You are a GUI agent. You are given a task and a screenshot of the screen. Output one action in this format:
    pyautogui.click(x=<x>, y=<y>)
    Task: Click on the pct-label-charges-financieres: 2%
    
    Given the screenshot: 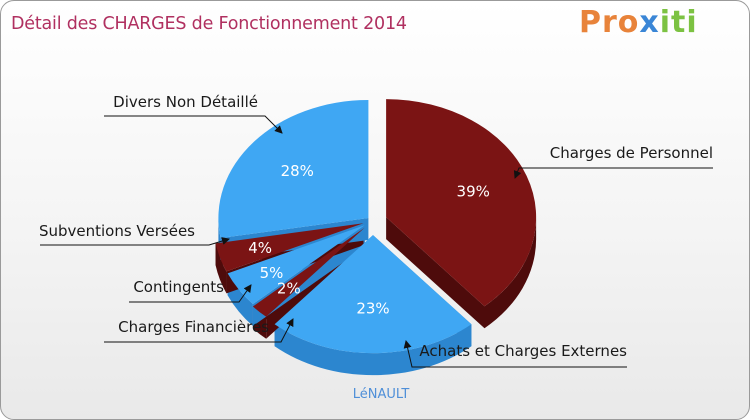 What is the action you would take?
    pyautogui.click(x=289, y=288)
    